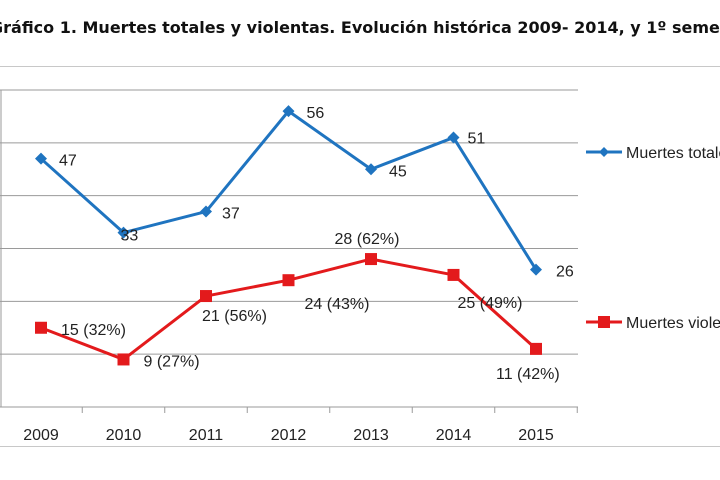  I want to click on x-tick-label: 2013, so click(371, 435).